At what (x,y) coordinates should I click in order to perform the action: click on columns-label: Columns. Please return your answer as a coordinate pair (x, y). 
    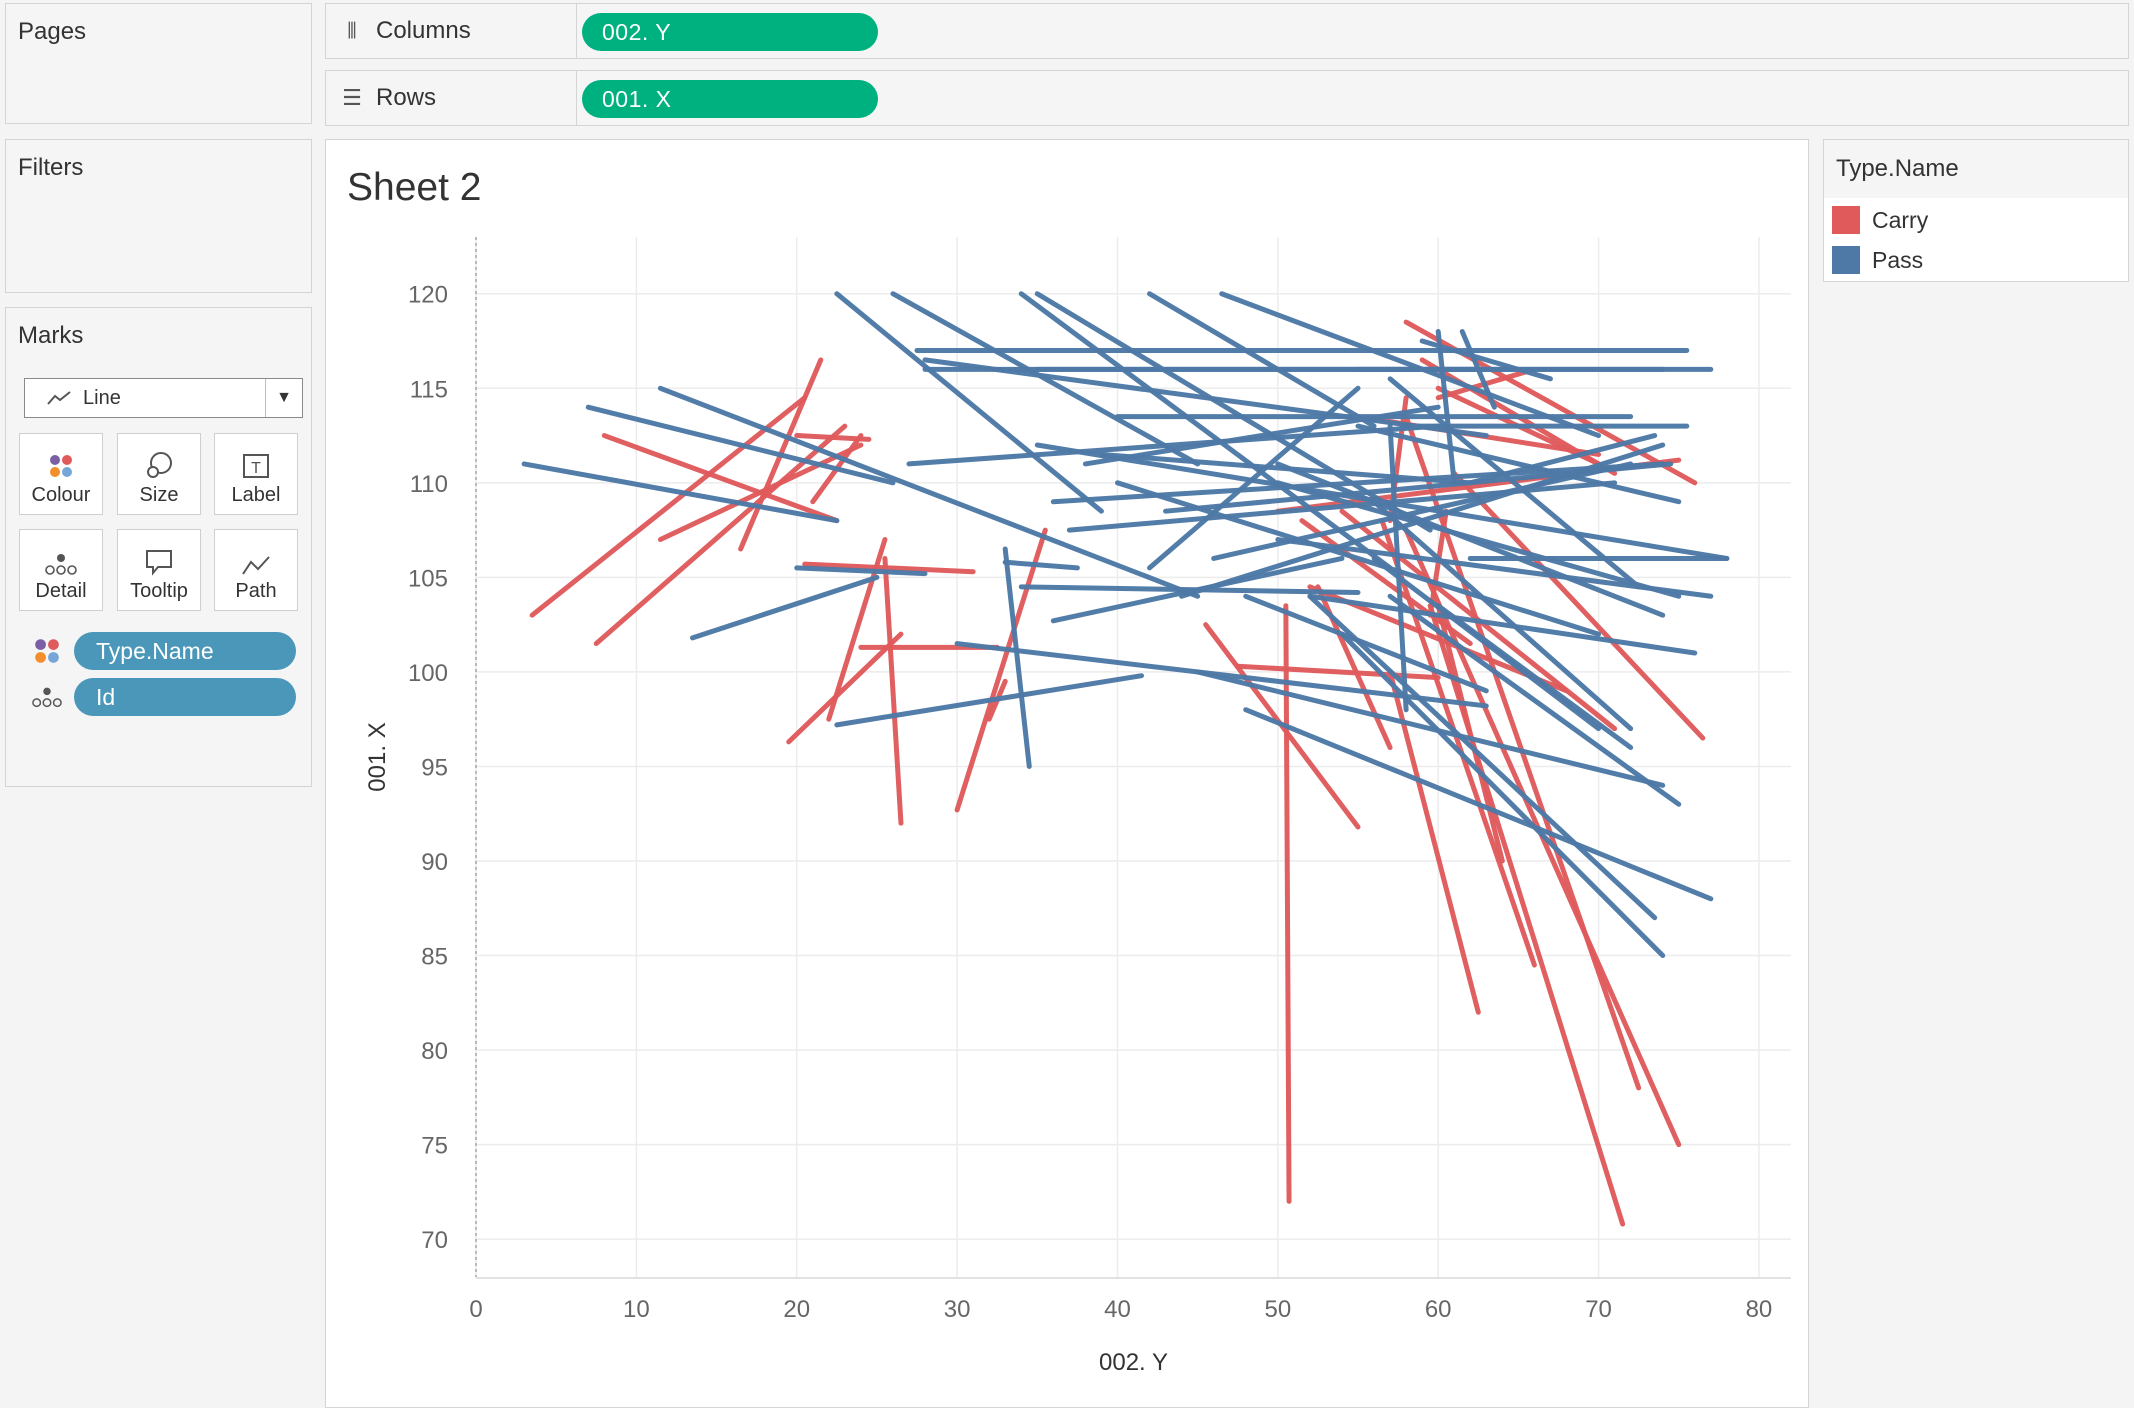
    Looking at the image, I should click on (423, 30).